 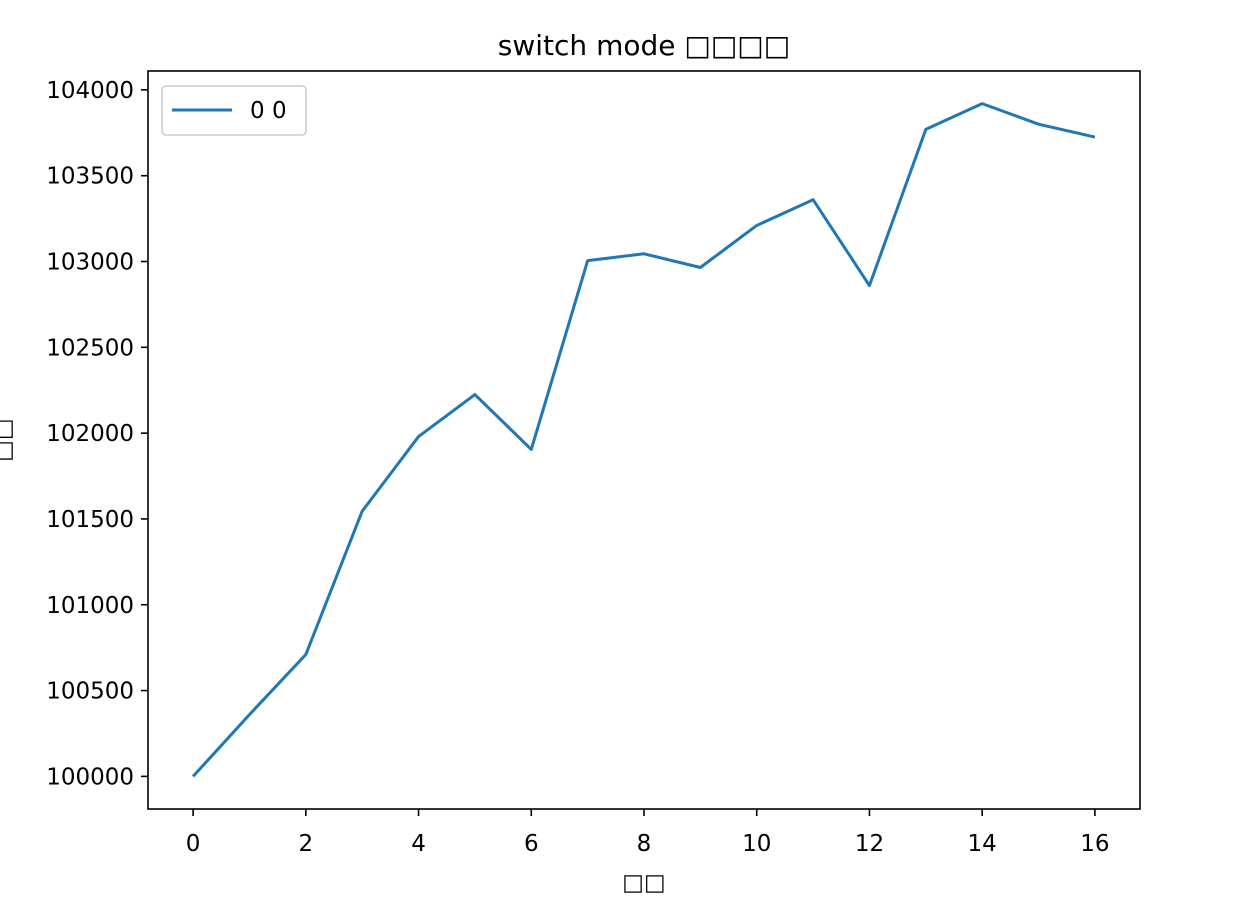 I want to click on x-tick-label: 14, so click(x=982, y=844).